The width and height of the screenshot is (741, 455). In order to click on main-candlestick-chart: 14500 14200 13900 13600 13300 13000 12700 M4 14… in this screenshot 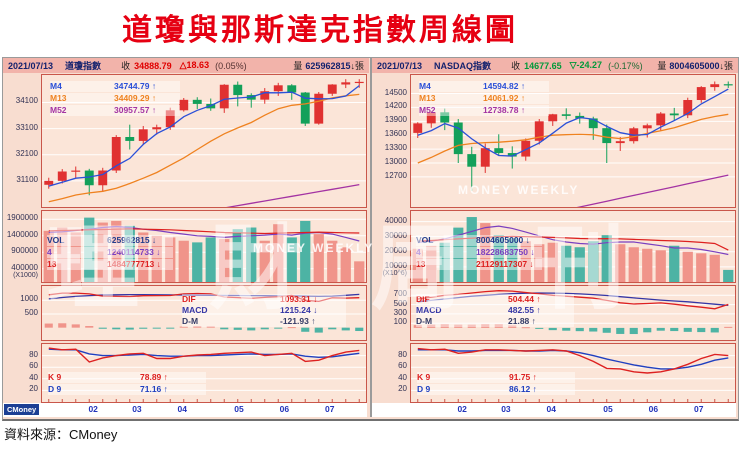, I will do `click(554, 141)`.